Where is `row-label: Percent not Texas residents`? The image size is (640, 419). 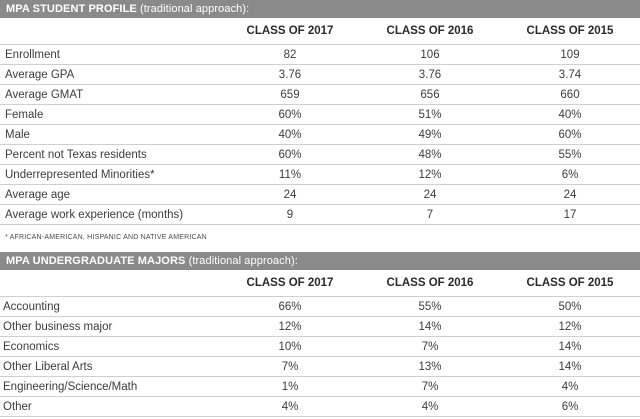 row-label: Percent not Texas residents is located at coordinates (110, 154).